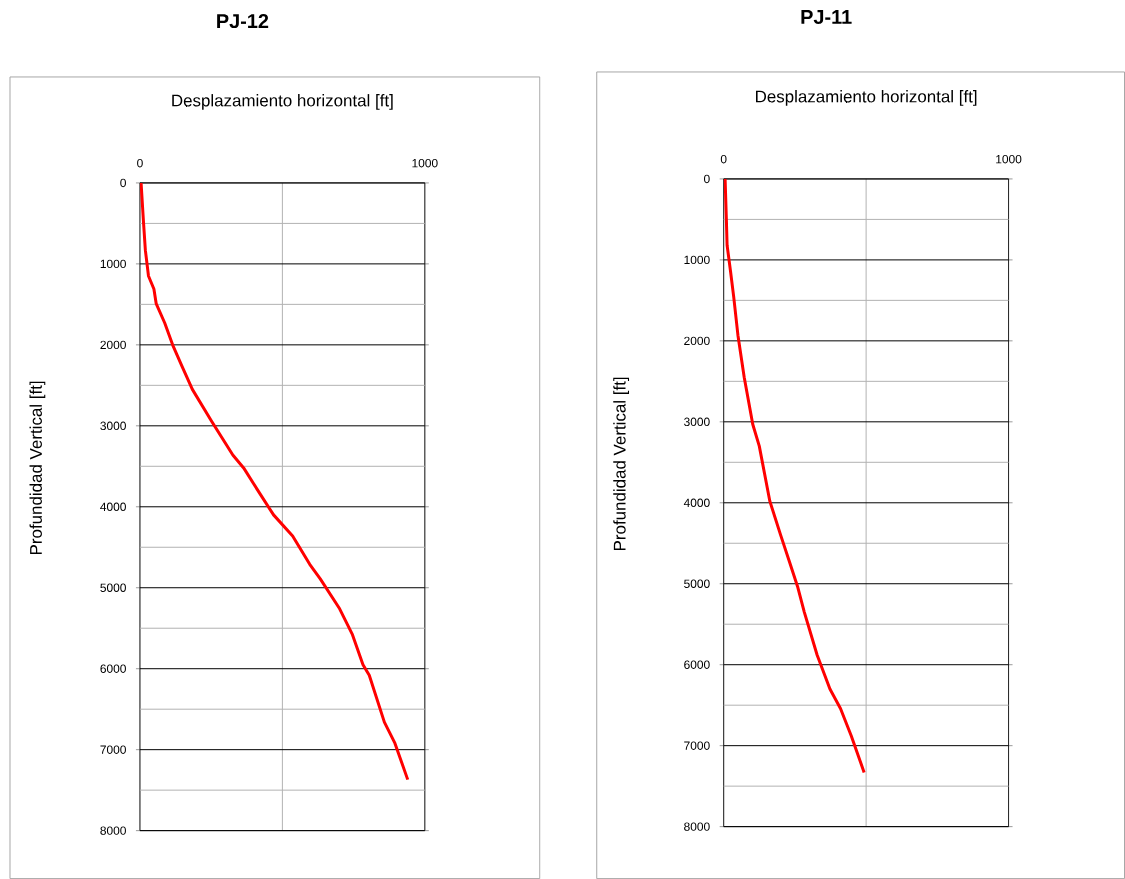  I want to click on chart-title: PJ-11, so click(826, 17).